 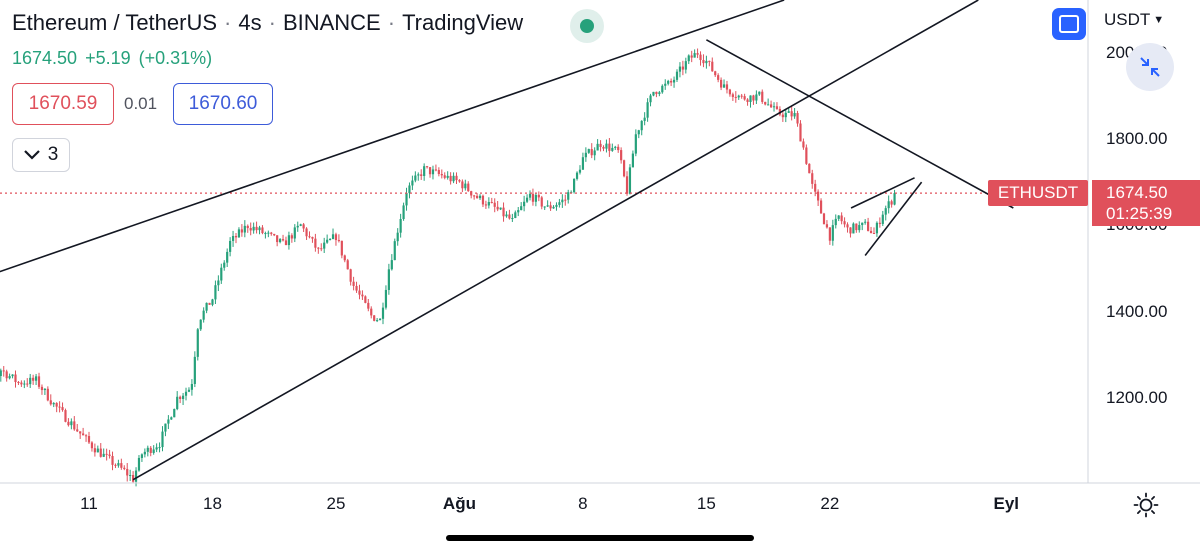 What do you see at coordinates (63, 104) in the screenshot?
I see `sell-button: 1670.59` at bounding box center [63, 104].